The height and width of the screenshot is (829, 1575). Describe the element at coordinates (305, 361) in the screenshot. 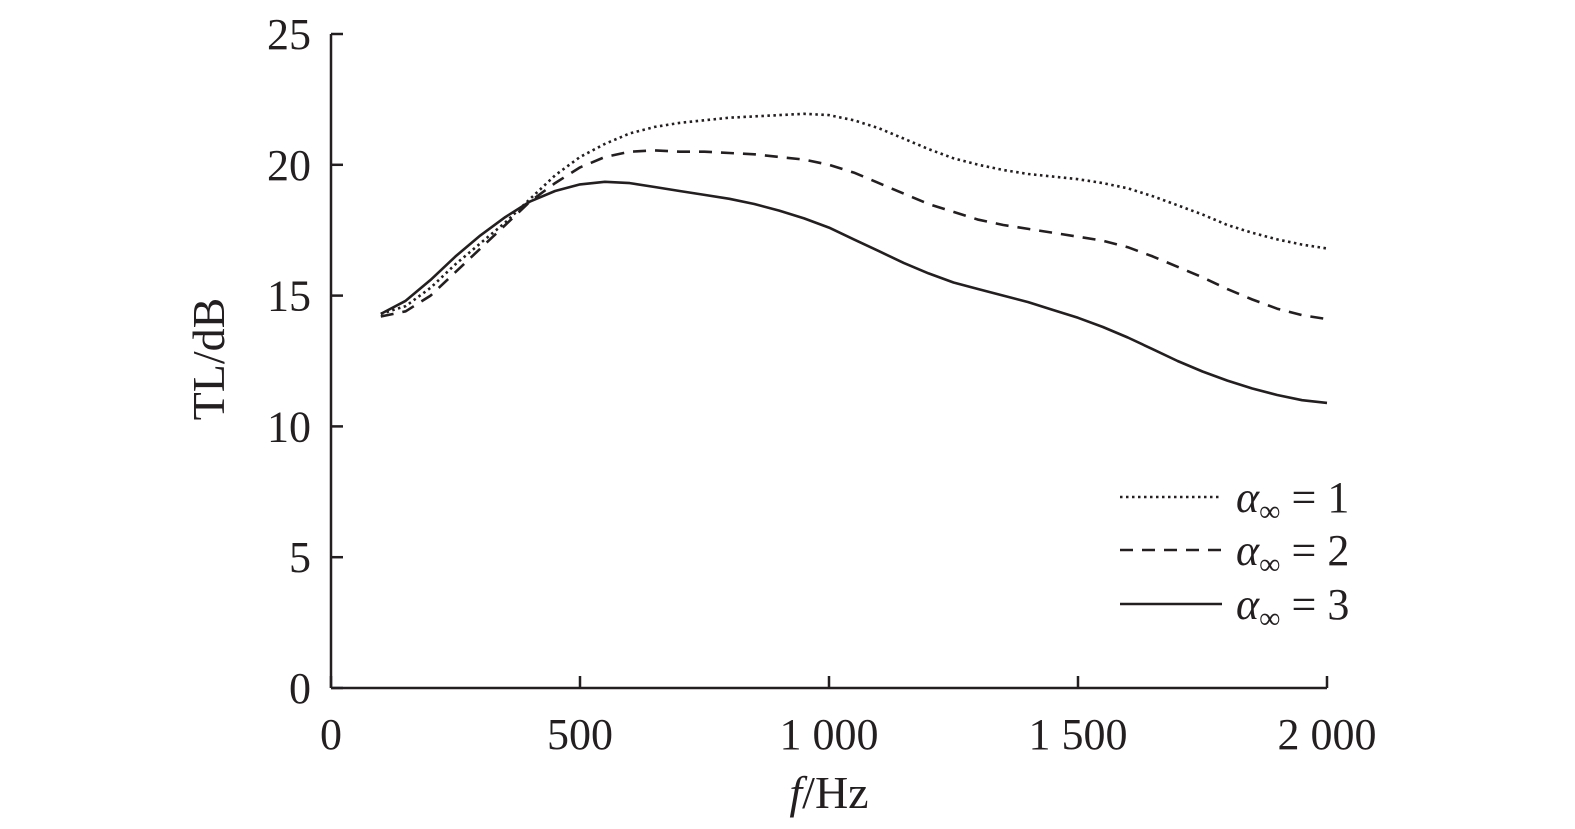

I see `y-ticks: 0 5 10 15 20 25` at that location.